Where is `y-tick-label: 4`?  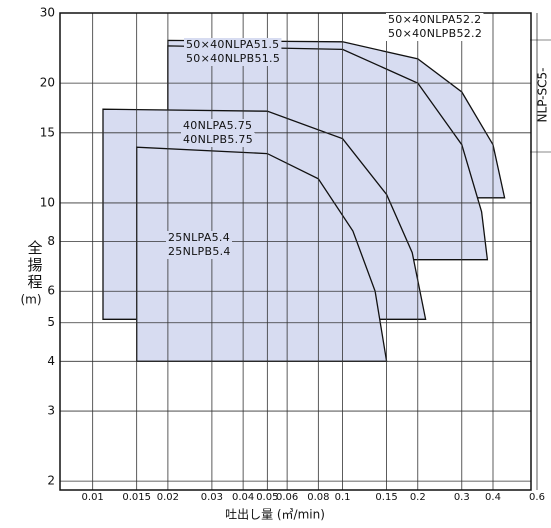
y-tick-label: 4 is located at coordinates (51, 361).